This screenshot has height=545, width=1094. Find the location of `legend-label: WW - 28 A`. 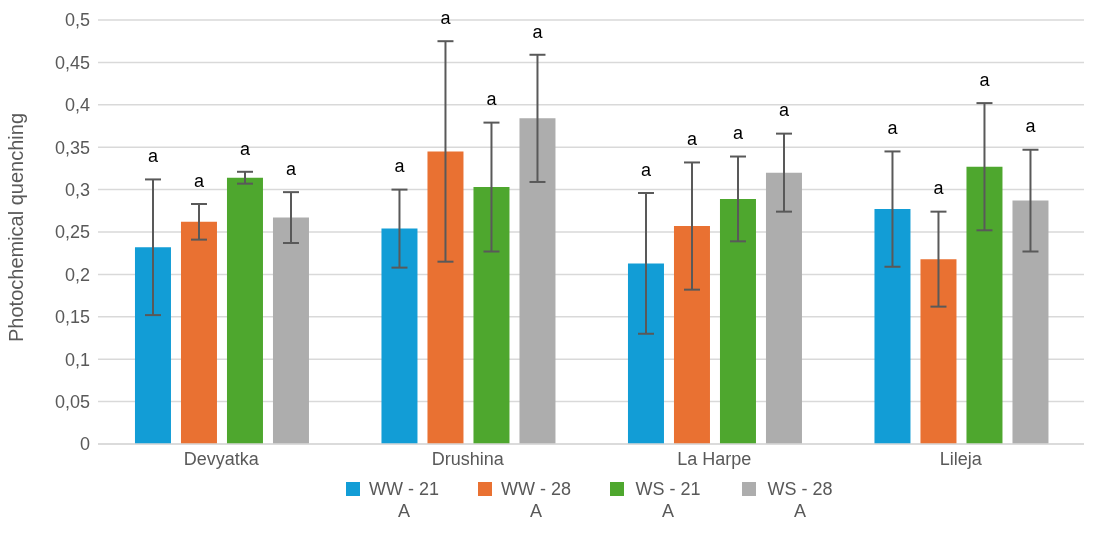

legend-label: WW - 28 A is located at coordinates (536, 500).